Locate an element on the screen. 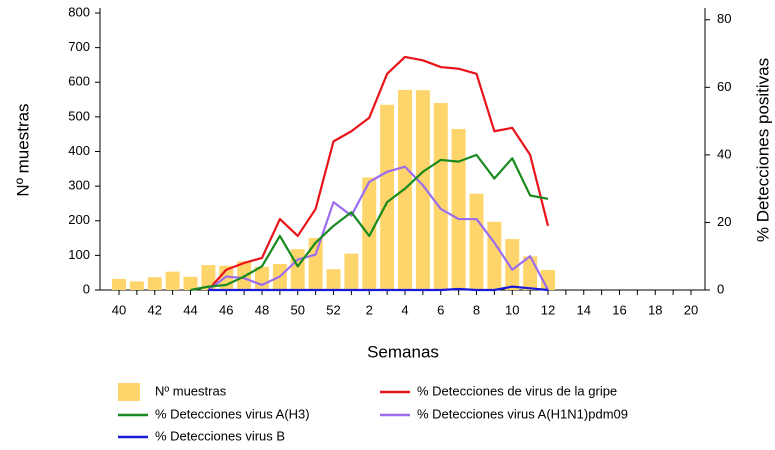 This screenshot has height=450, width=775. y2-tick-label: 20 is located at coordinates (724, 221).